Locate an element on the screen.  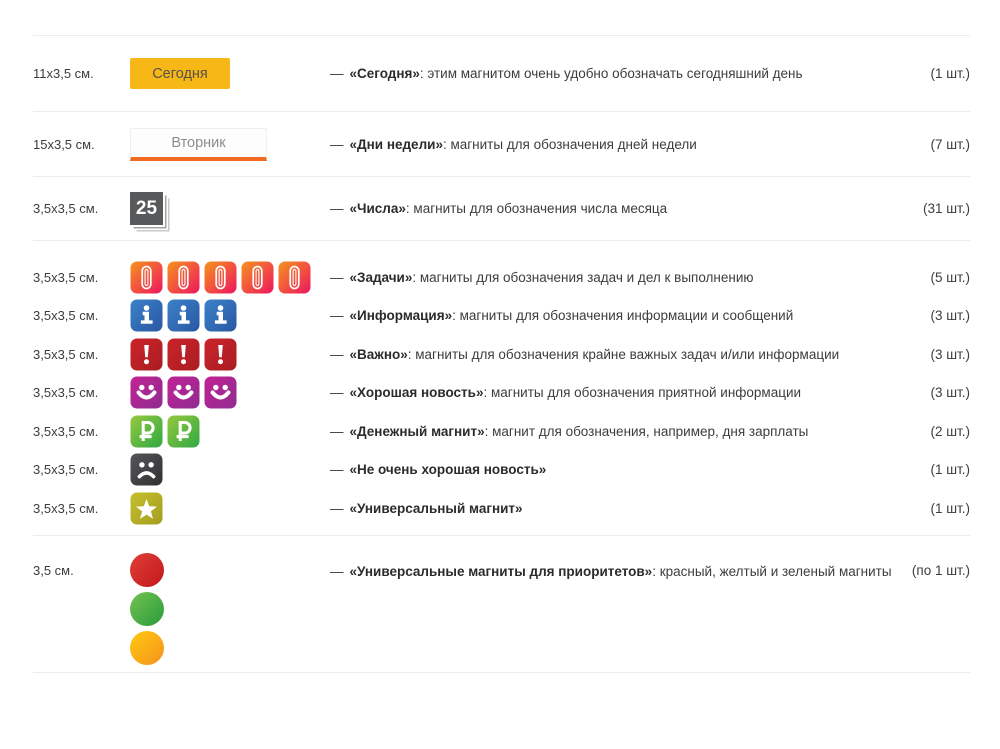
quantity-label: (7 шт.) is located at coordinates (950, 144).